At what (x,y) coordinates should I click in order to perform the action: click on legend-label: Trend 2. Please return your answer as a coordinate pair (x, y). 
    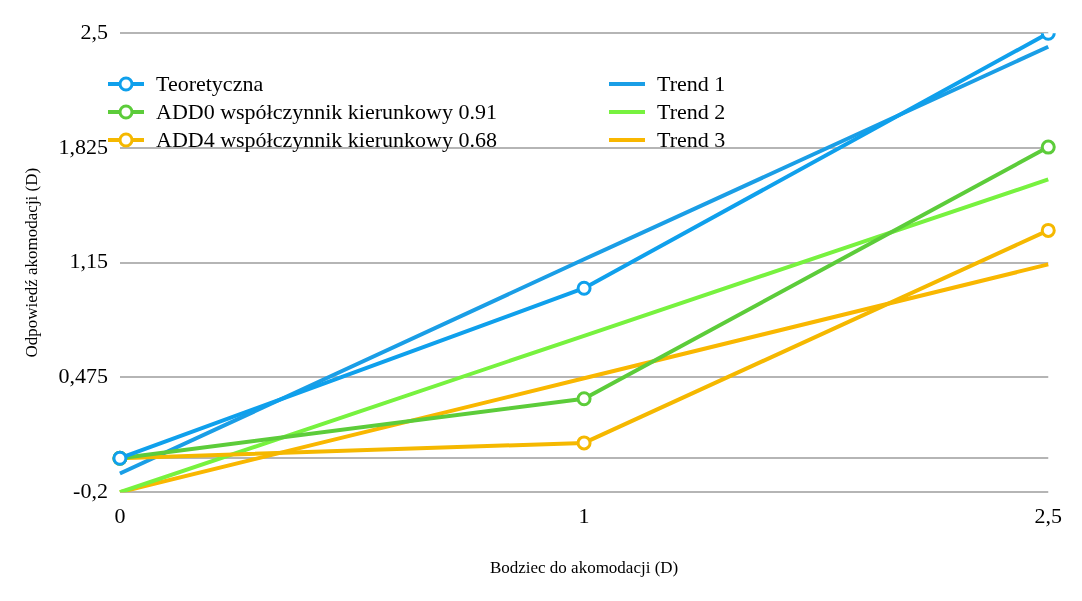
    Looking at the image, I should click on (691, 112).